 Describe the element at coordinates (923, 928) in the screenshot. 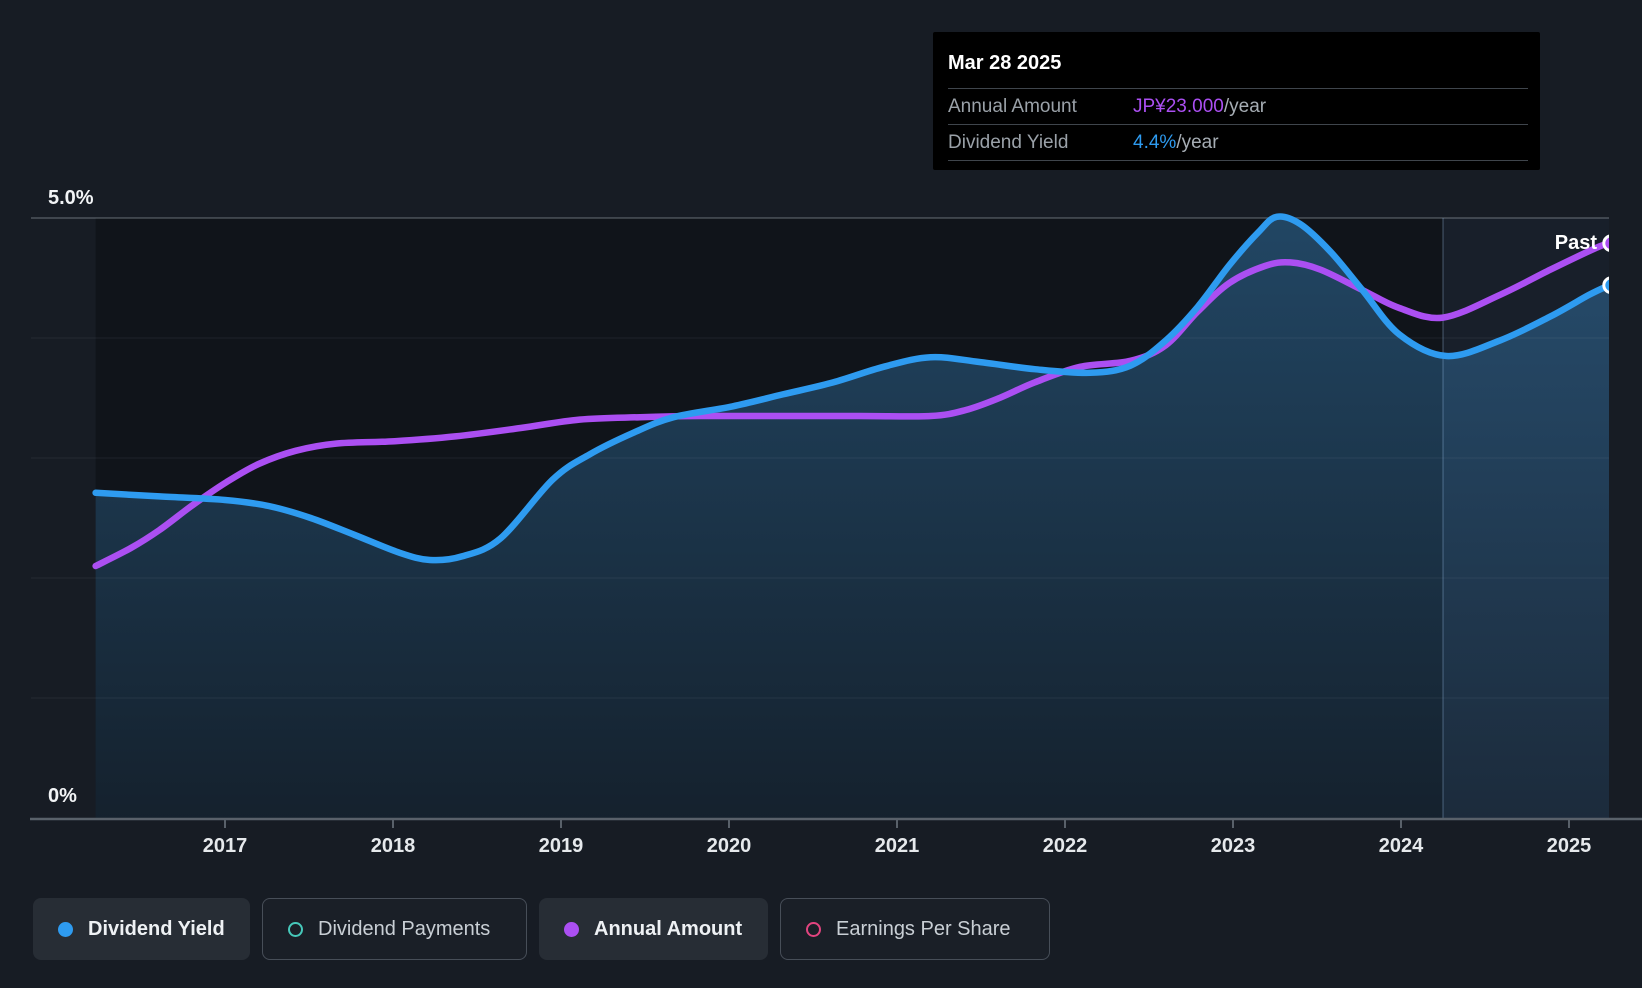

I see `legend-earnings-per-share-label: Earnings Per Share` at that location.